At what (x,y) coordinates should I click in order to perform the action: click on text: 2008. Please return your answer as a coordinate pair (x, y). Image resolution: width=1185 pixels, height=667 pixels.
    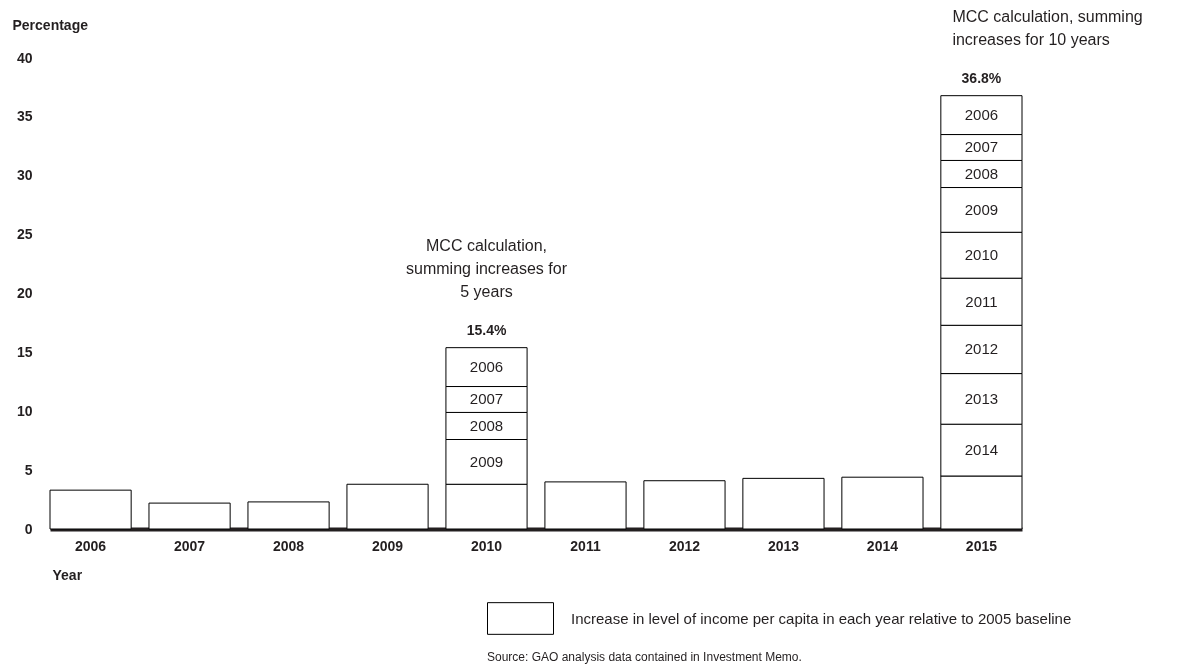
    Looking at the image, I should click on (486, 425).